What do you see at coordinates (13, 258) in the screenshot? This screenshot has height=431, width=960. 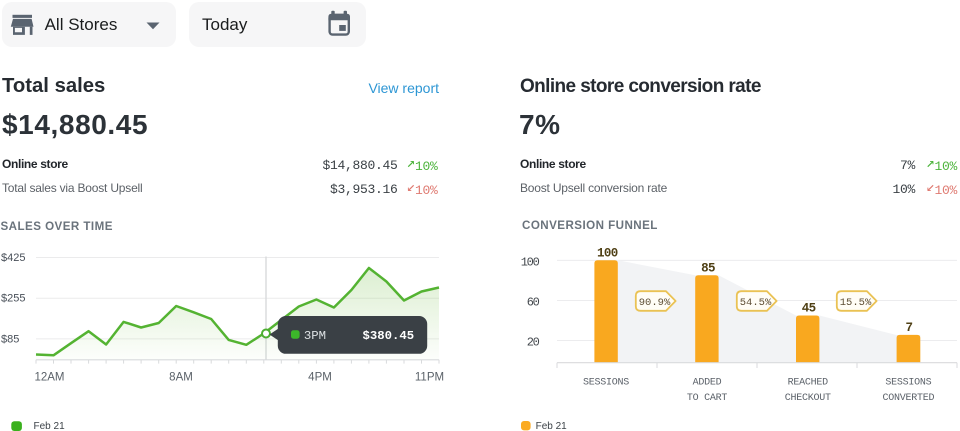 I see `svg-text: $425` at bounding box center [13, 258].